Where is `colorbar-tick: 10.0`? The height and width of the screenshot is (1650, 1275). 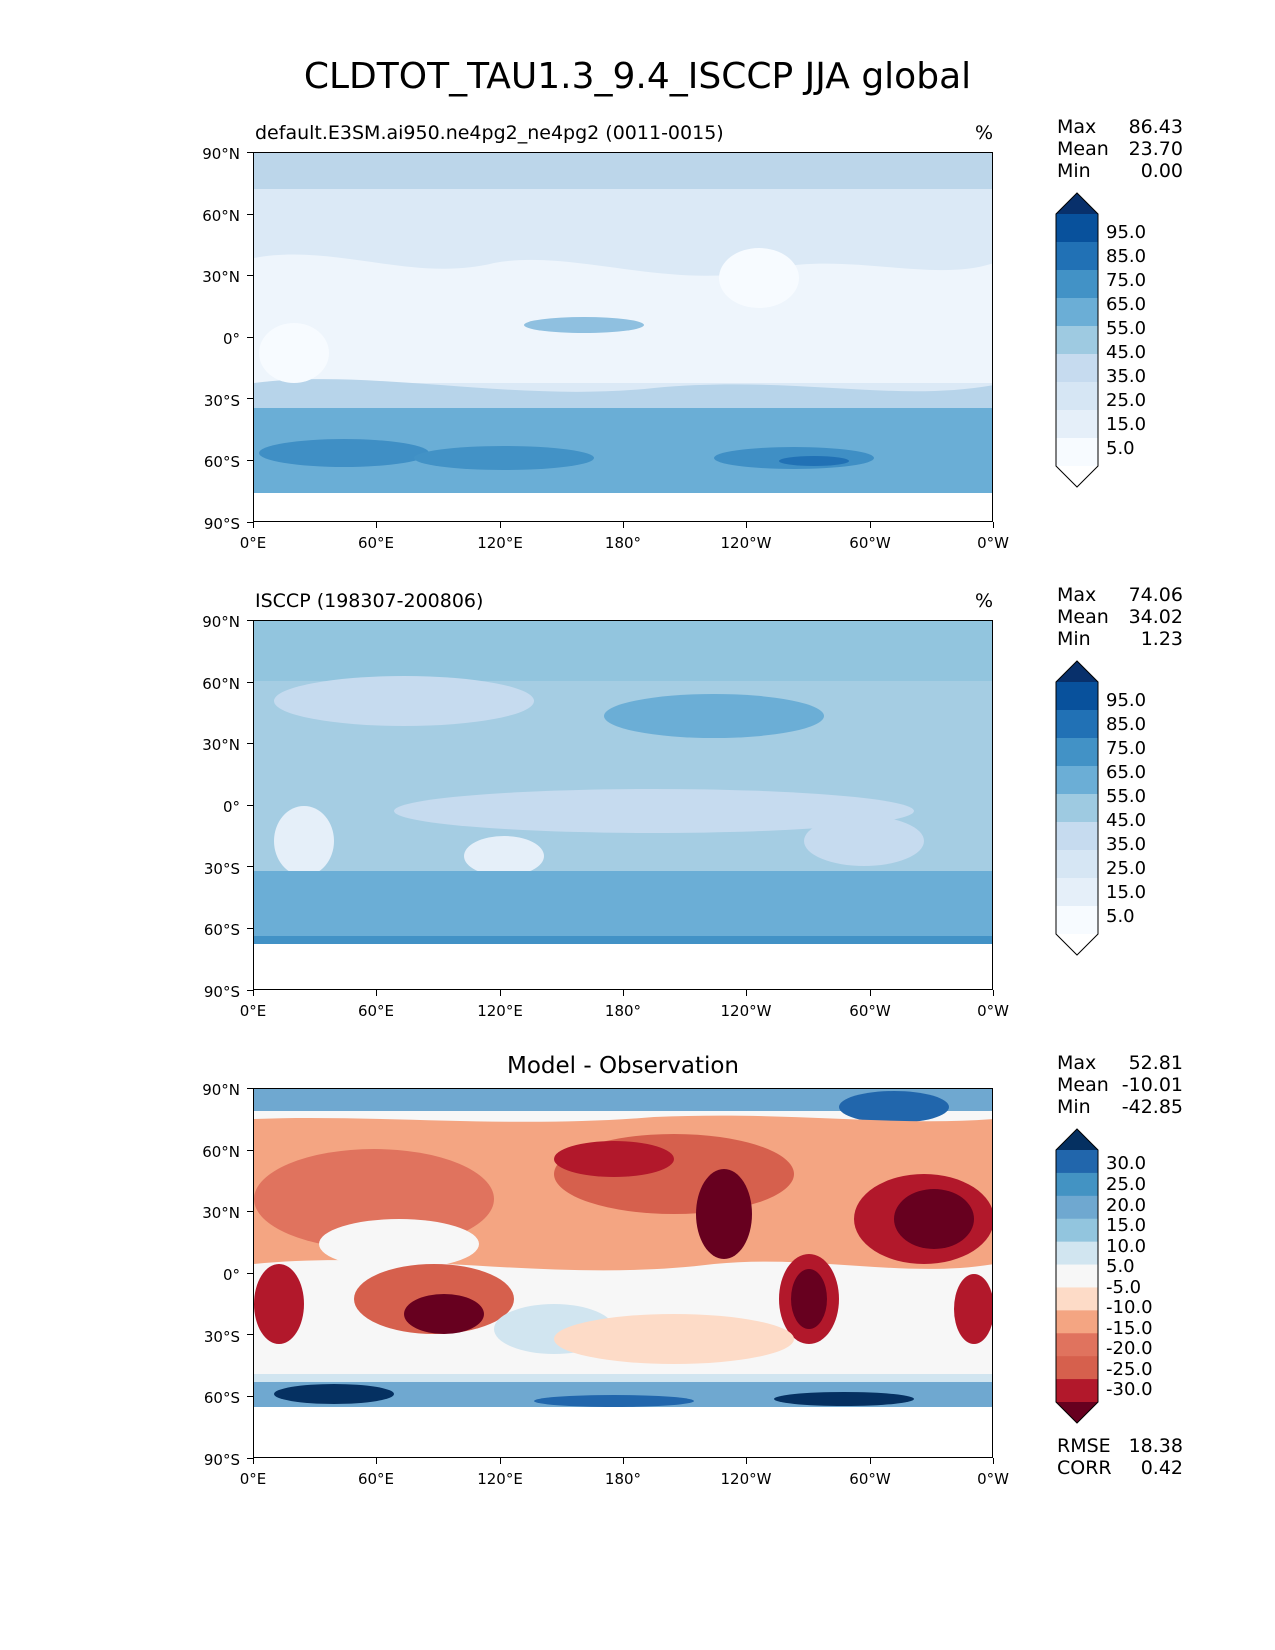 colorbar-tick: 10.0 is located at coordinates (1126, 1246).